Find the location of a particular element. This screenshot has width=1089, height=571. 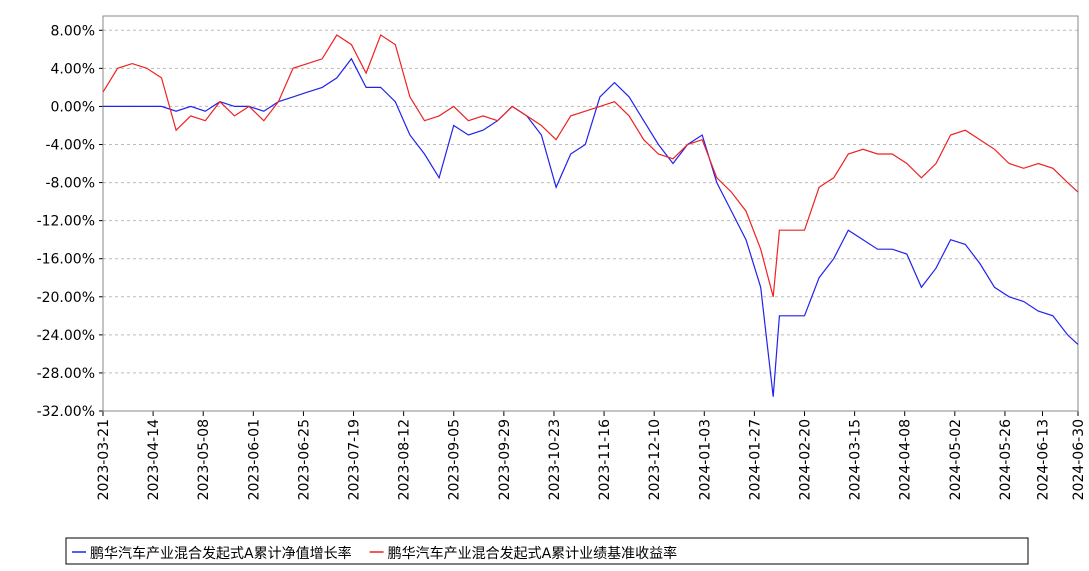

x-tick-label: 2024-03-15 is located at coordinates (856, 459).